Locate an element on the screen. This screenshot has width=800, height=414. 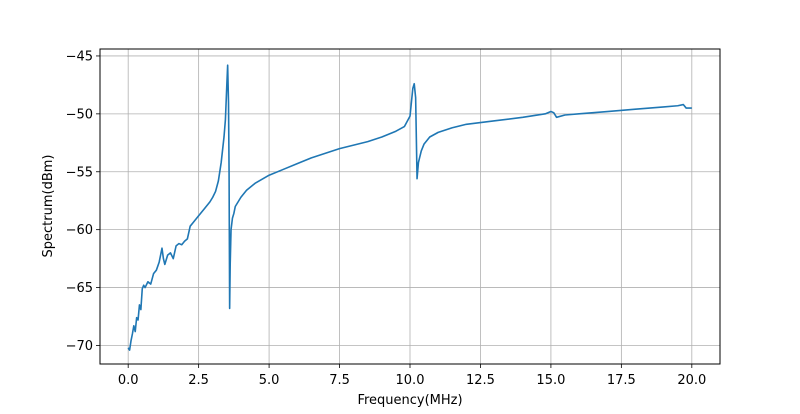
y-tick-label: −65 is located at coordinates (79, 288).